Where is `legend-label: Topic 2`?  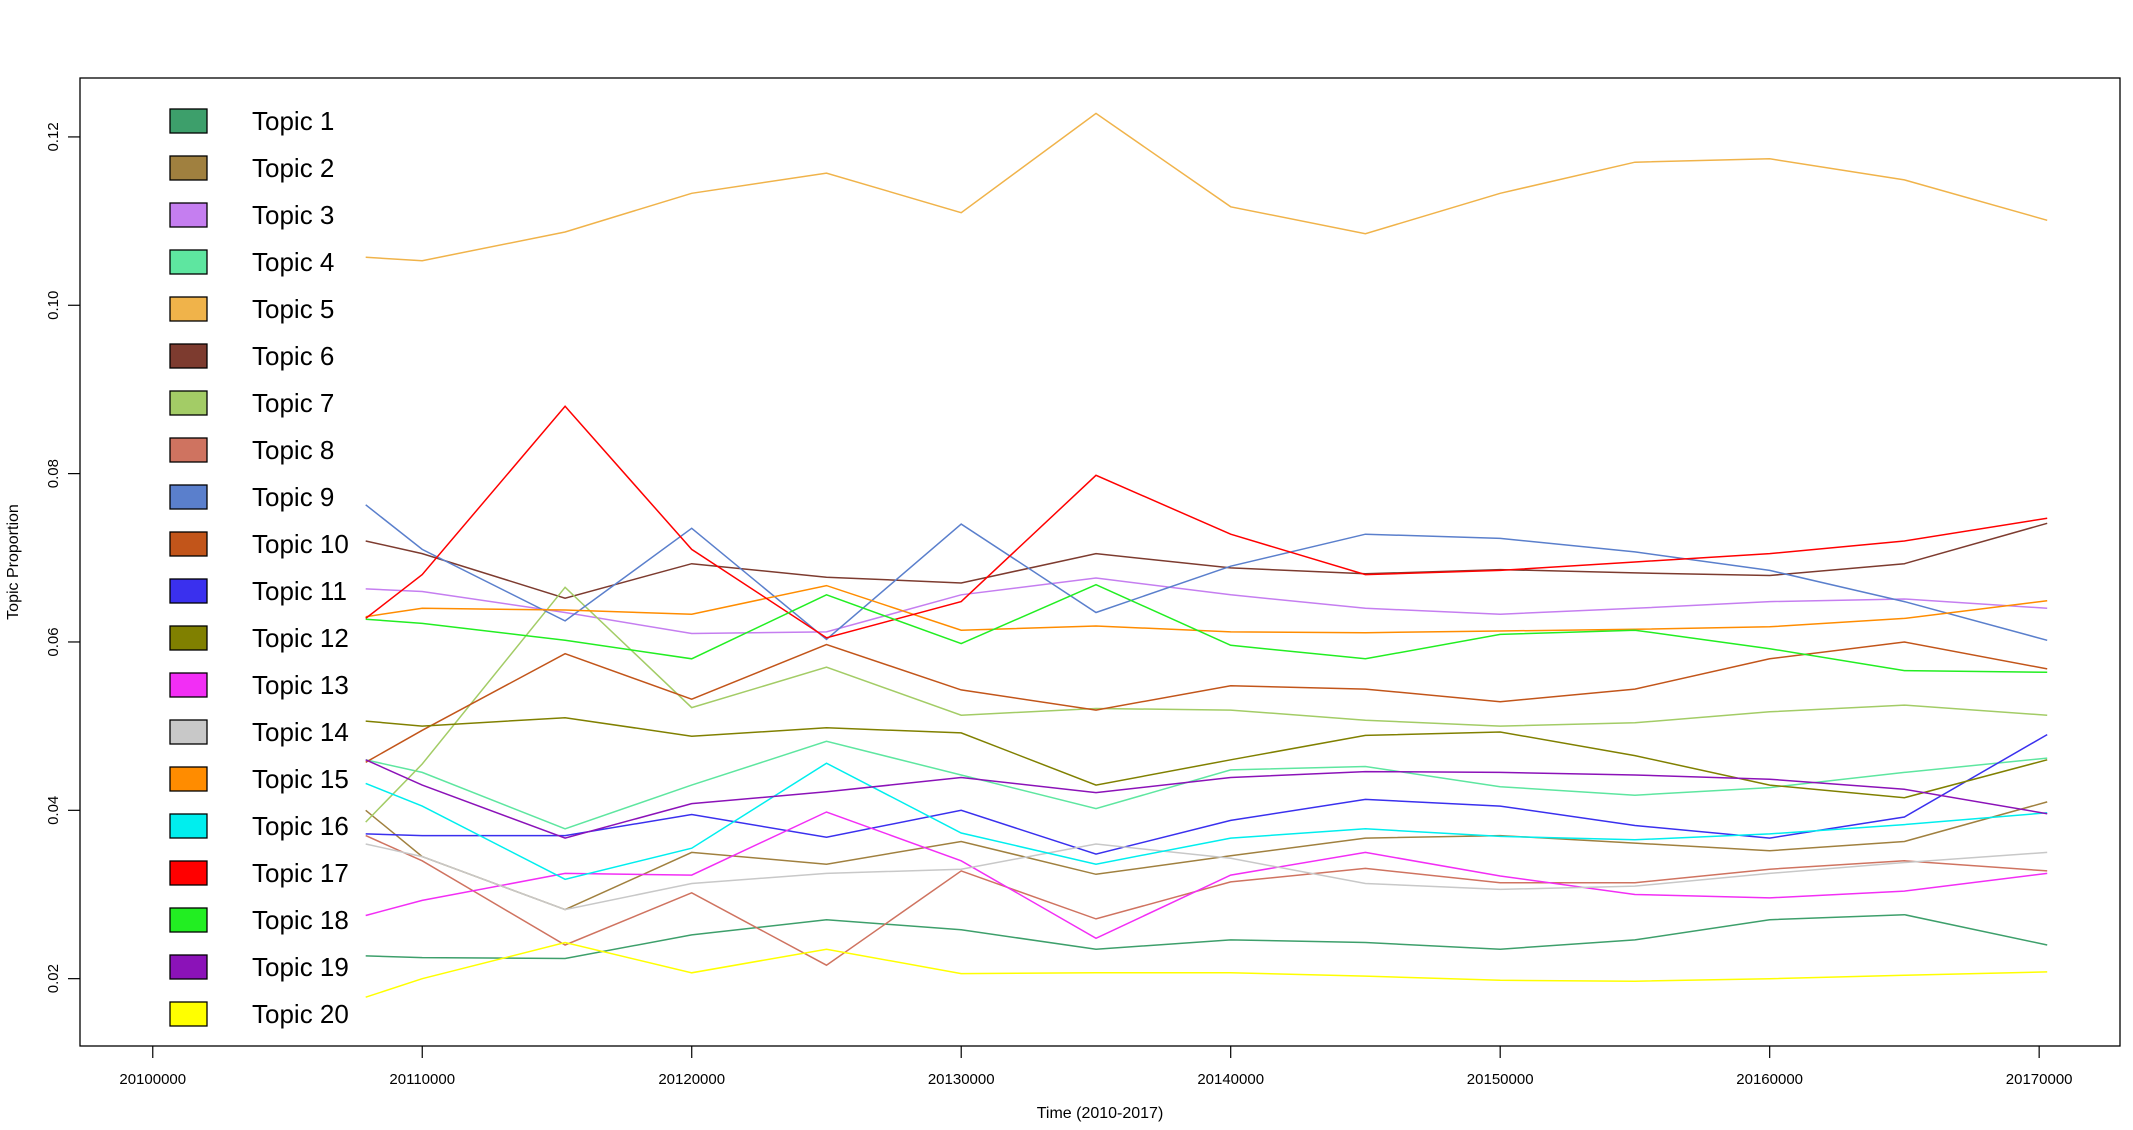
legend-label: Topic 2 is located at coordinates (293, 168).